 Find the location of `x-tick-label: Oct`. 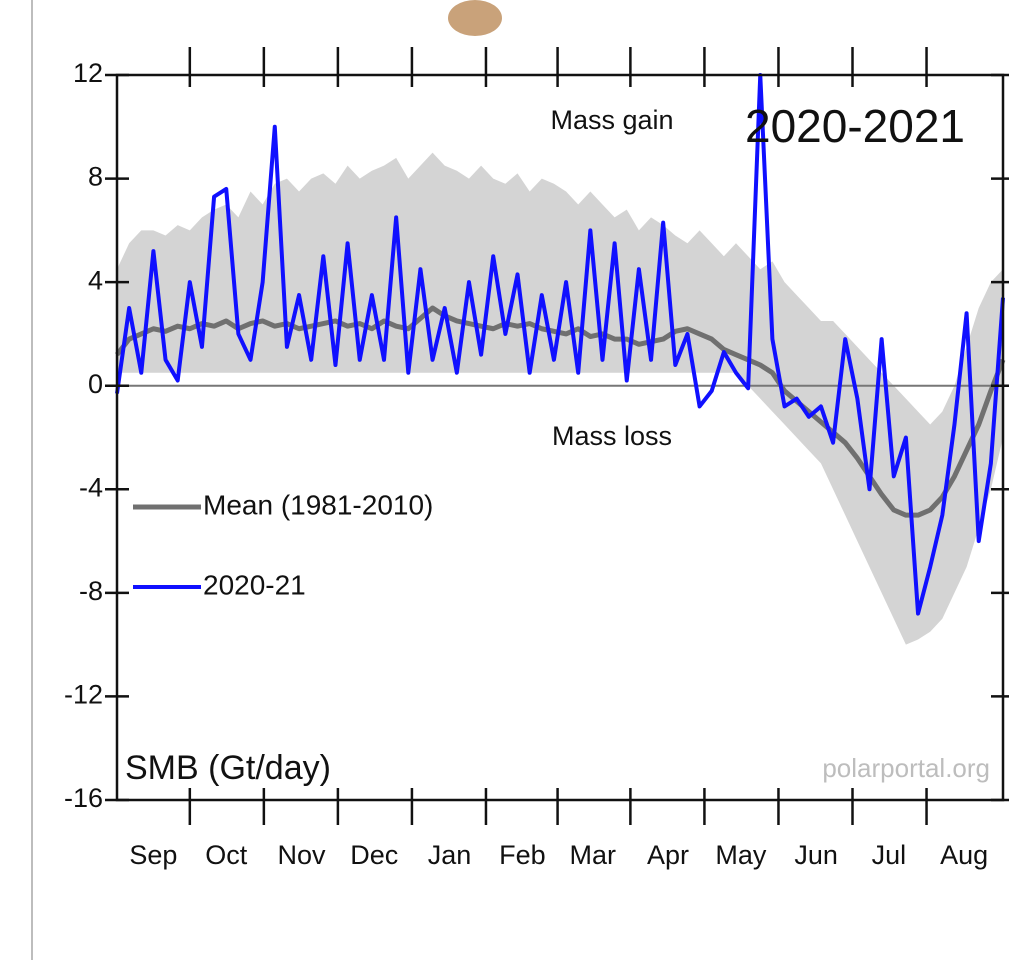

x-tick-label: Oct is located at coordinates (226, 855).